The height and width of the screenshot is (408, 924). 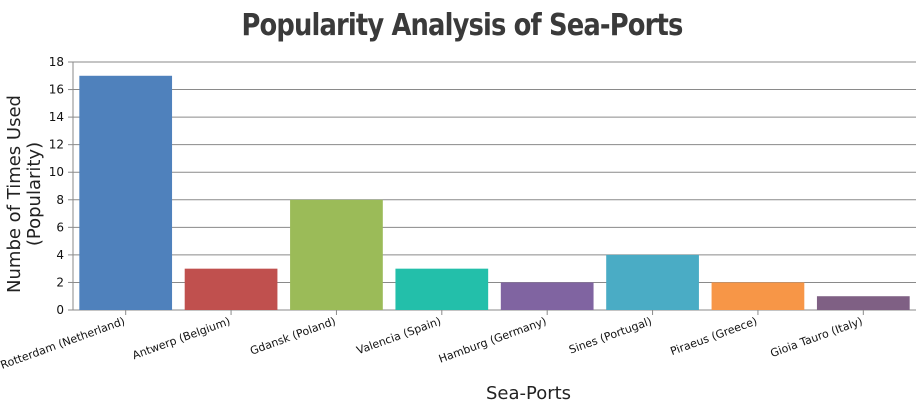 I want to click on y-tick-label: 10, so click(x=56, y=172).